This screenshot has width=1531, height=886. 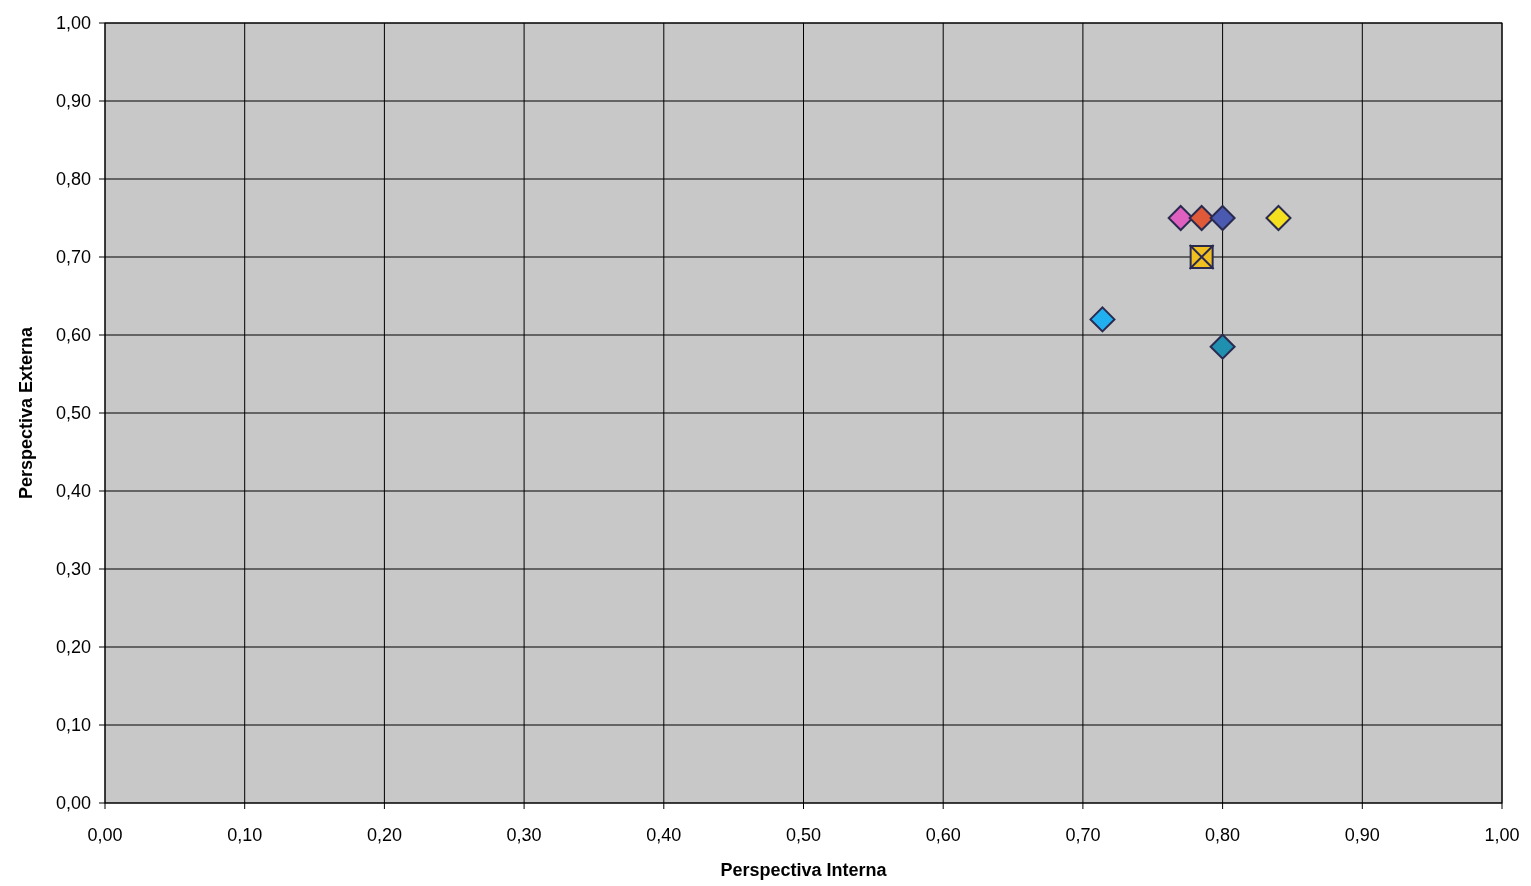 What do you see at coordinates (26, 412) in the screenshot?
I see `y-axis-title: Perspectiva Externa` at bounding box center [26, 412].